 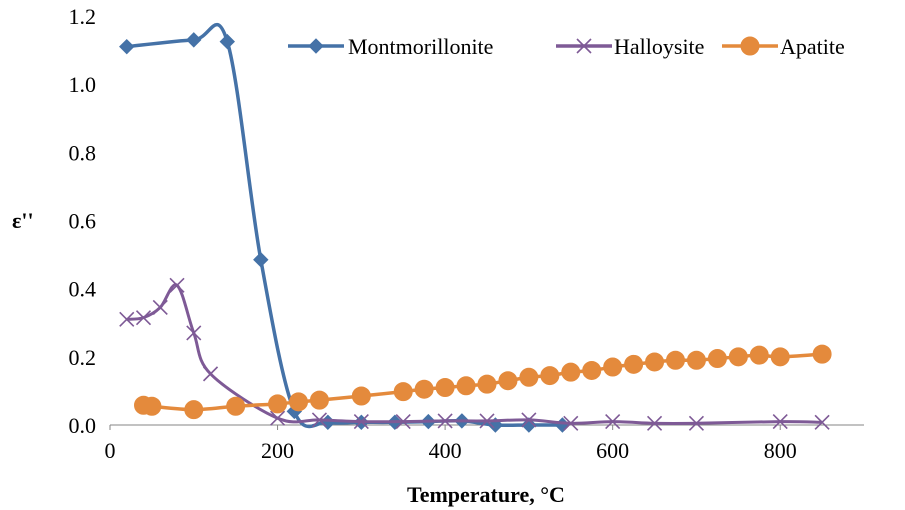 I want to click on y-tick-label: 0.6, so click(x=83, y=221).